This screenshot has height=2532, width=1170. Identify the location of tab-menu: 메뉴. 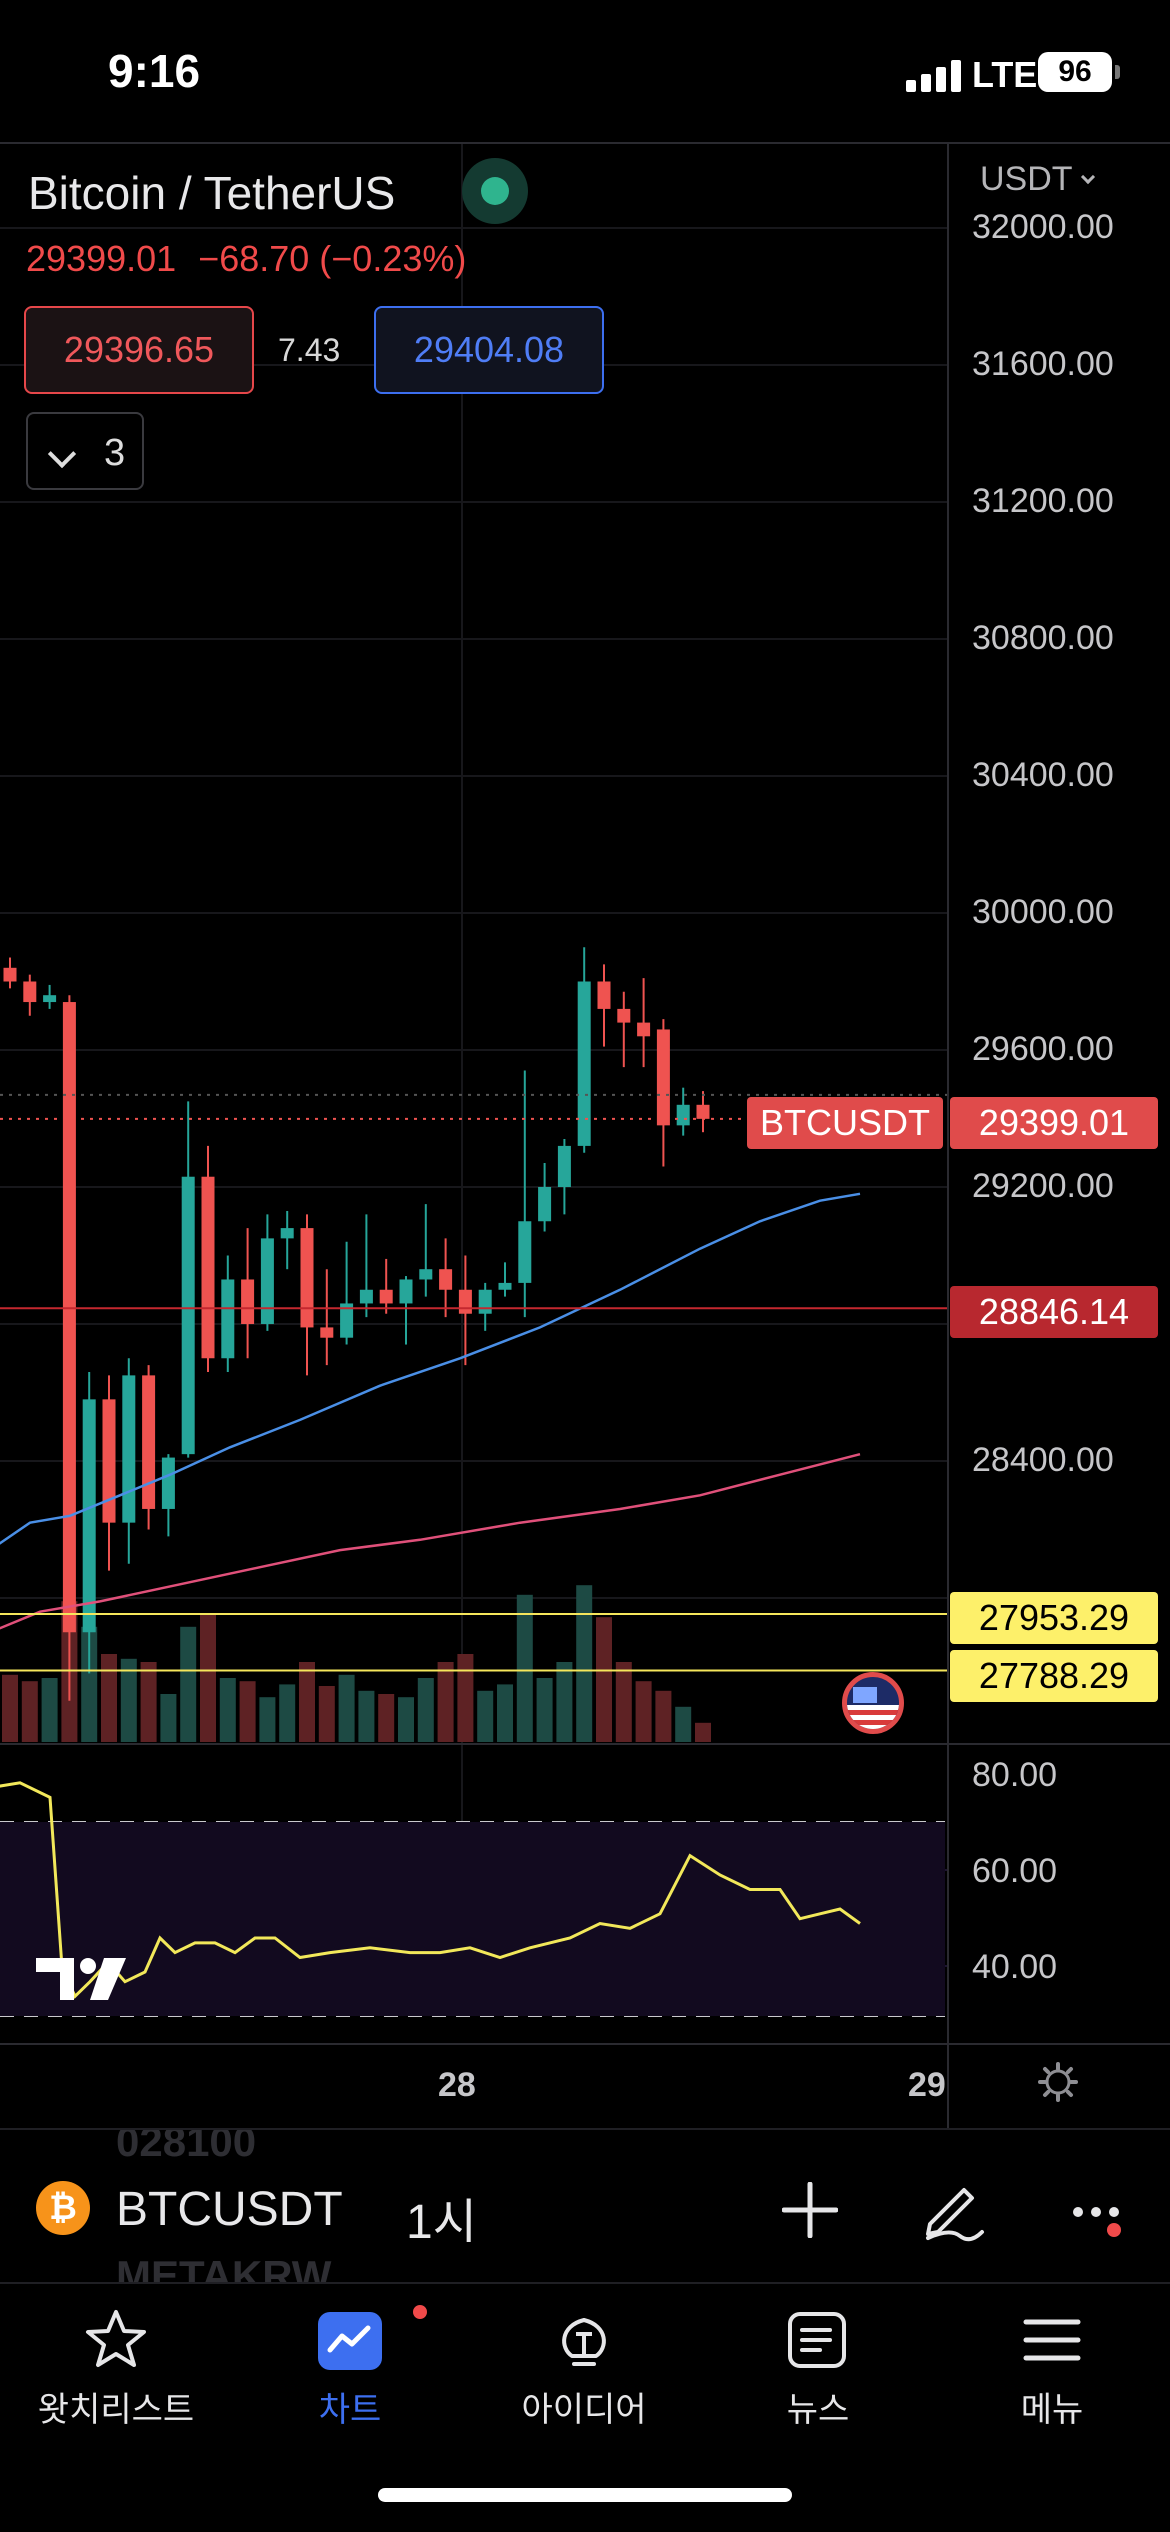
(1052, 2366).